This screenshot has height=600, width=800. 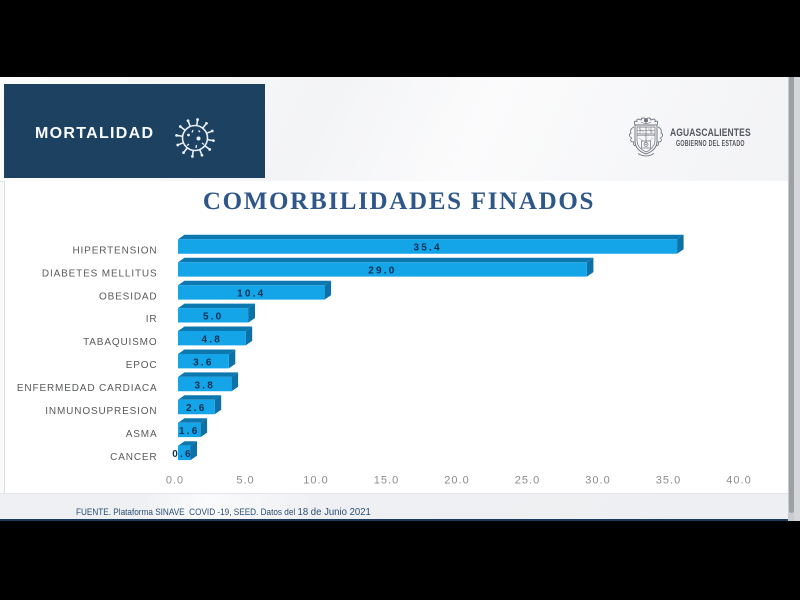 What do you see at coordinates (315, 481) in the screenshot?
I see `svg-text: 10.0` at bounding box center [315, 481].